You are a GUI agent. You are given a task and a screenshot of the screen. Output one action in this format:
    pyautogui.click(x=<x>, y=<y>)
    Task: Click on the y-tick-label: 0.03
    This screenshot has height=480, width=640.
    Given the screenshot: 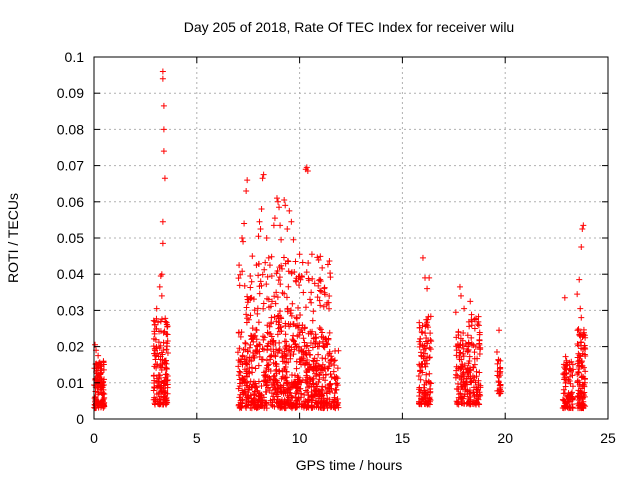 What is the action you would take?
    pyautogui.click(x=70, y=310)
    